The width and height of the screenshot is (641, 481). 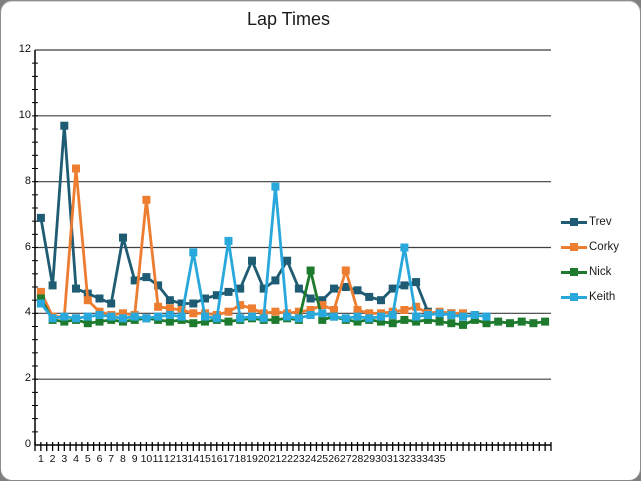 What do you see at coordinates (40, 459) in the screenshot?
I see `x-axis-label: 1` at bounding box center [40, 459].